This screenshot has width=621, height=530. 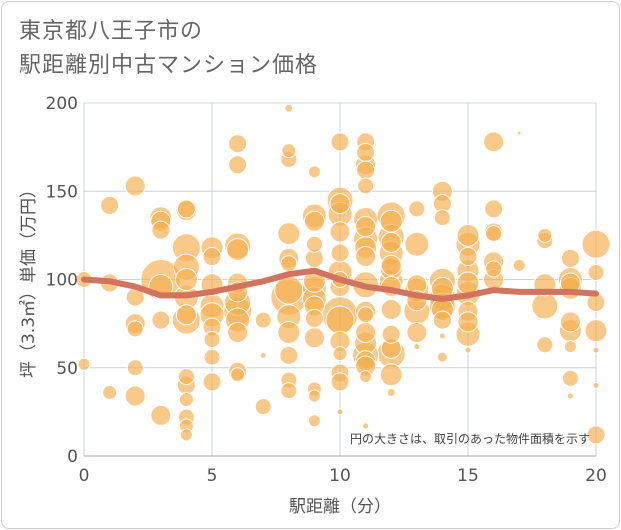 What do you see at coordinates (72, 457) in the screenshot?
I see `y-tick-label: 0` at bounding box center [72, 457].